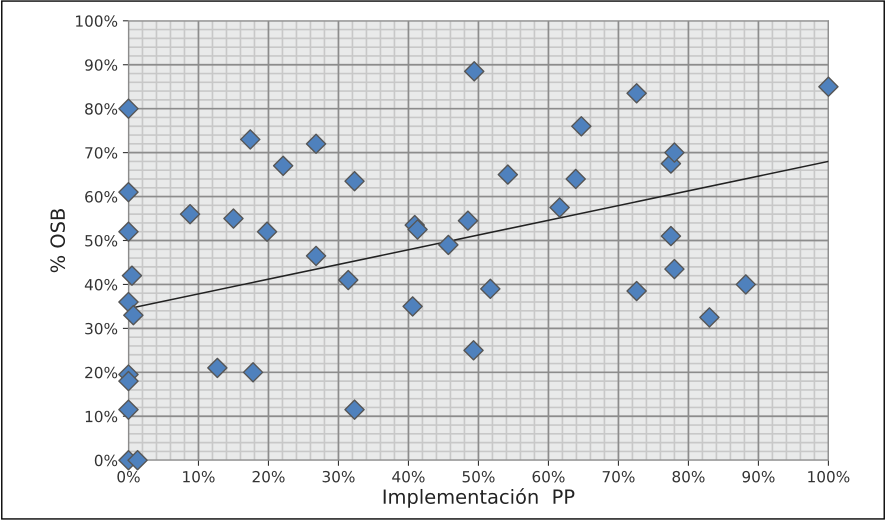  I want to click on y-axis-title: % OSB, so click(58, 240).